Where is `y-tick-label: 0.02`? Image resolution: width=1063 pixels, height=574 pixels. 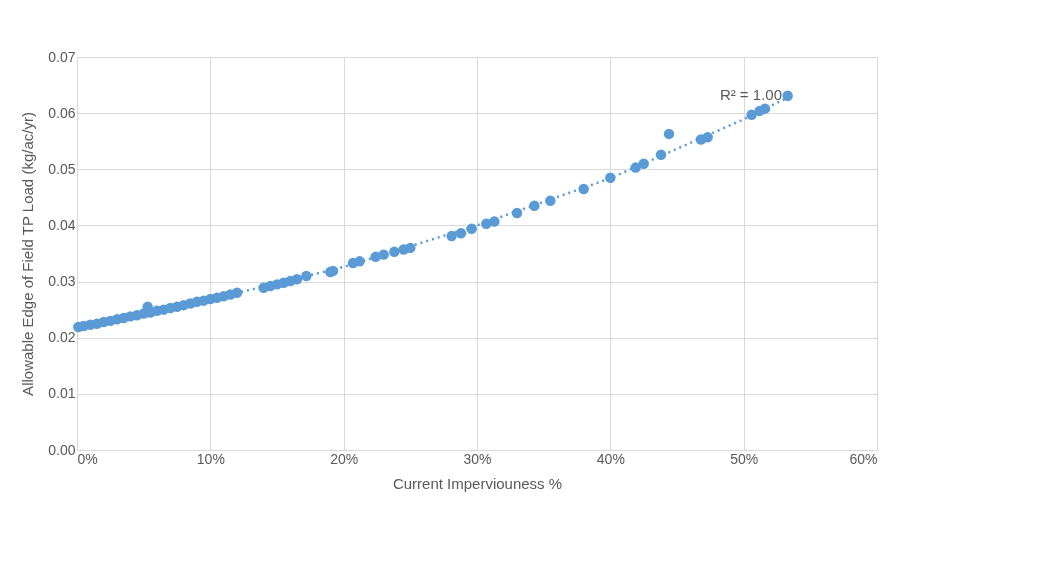 y-tick-label: 0.02 is located at coordinates (62, 337).